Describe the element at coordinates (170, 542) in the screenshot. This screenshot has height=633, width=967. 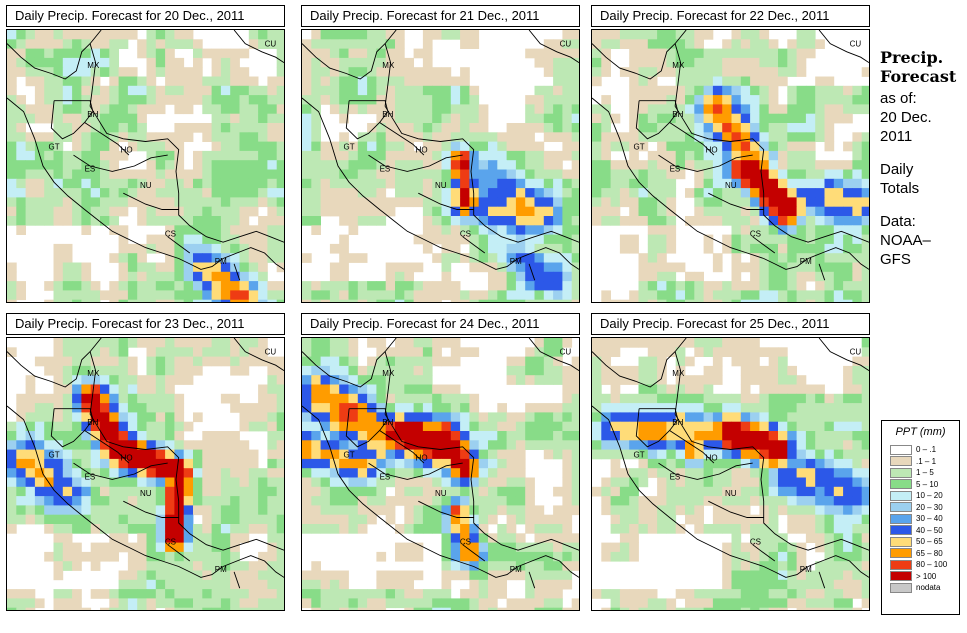
I see `country-label: CS` at that location.